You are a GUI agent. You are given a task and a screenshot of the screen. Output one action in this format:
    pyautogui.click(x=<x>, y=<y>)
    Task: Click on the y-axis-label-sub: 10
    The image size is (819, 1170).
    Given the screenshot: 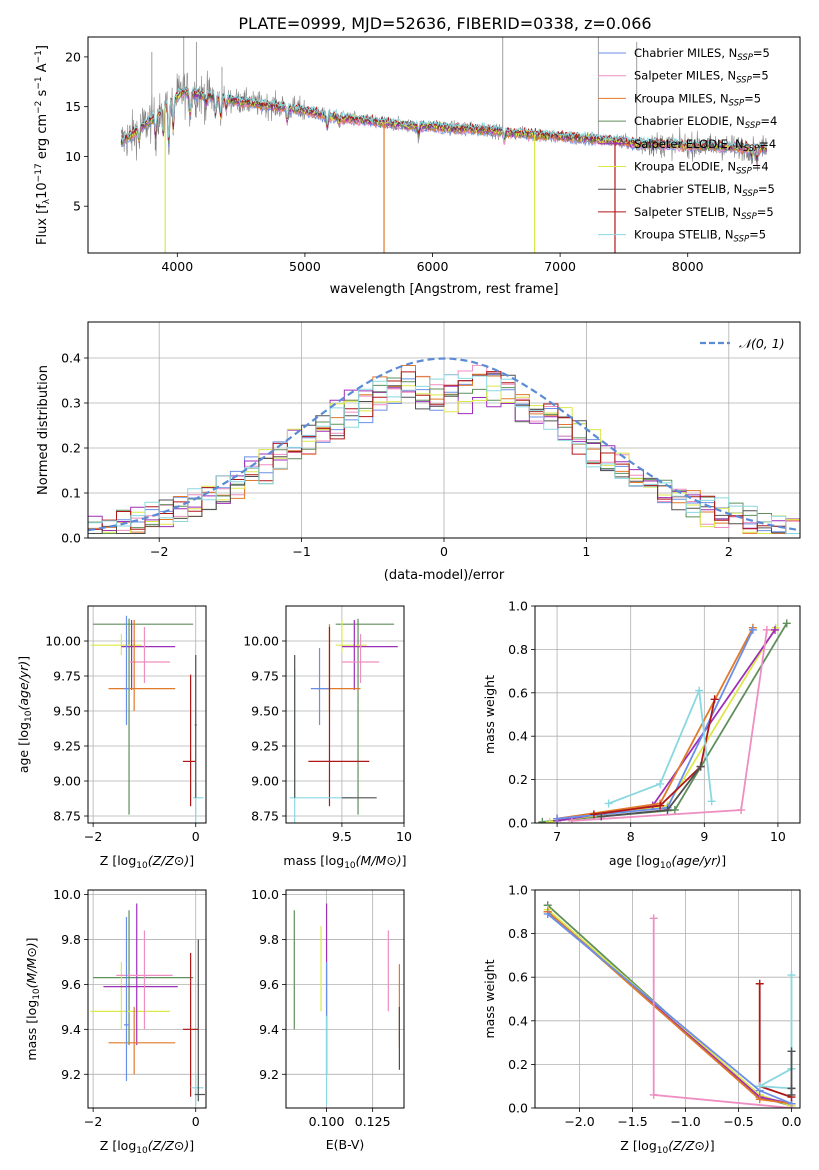 What is the action you would take?
    pyautogui.click(x=37, y=994)
    